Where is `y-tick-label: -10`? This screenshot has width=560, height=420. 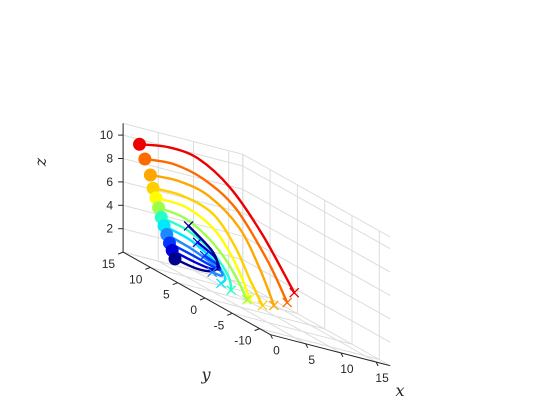
y-tick-label: -10 is located at coordinates (243, 341).